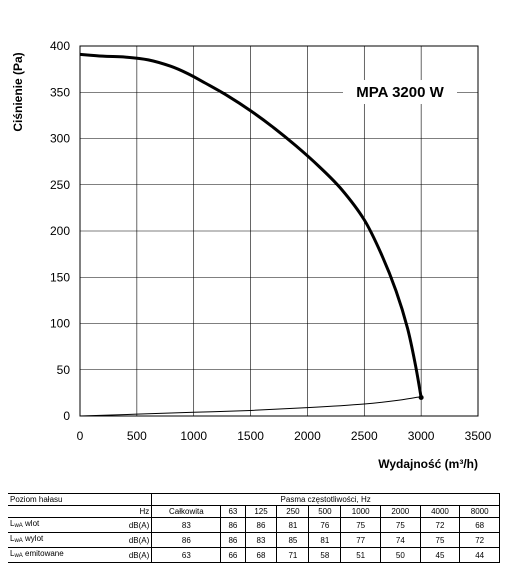 The height and width of the screenshot is (579, 507). What do you see at coordinates (421, 397) in the screenshot?
I see `operating-point-marker` at bounding box center [421, 397].